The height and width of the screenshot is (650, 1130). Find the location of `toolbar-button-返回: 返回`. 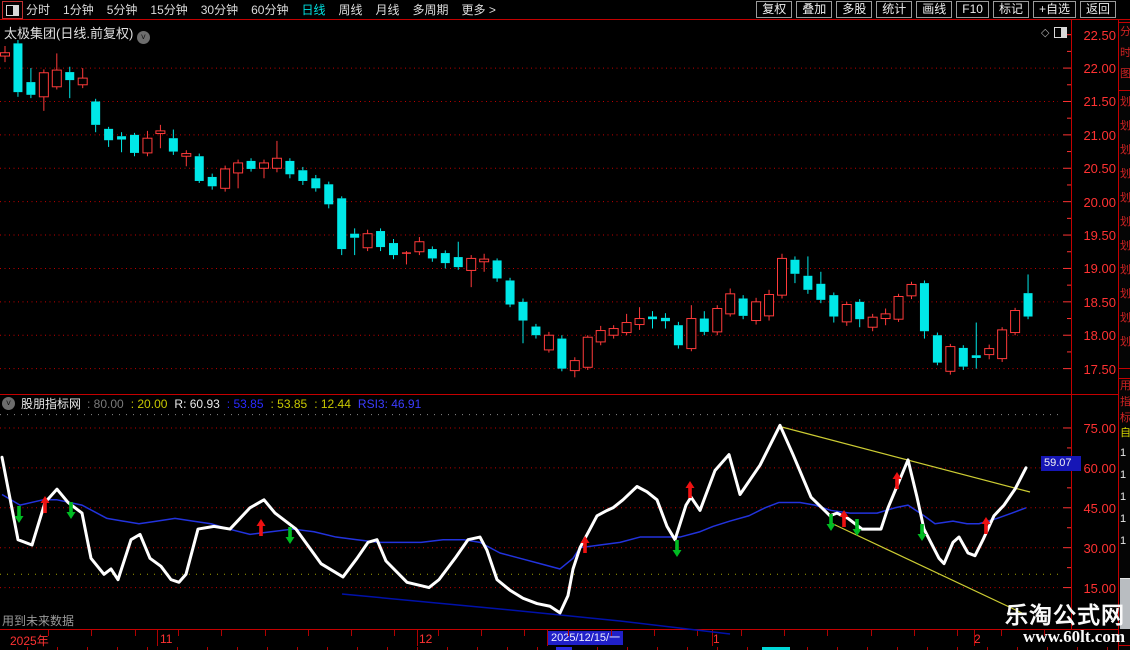

toolbar-button-返回: 返回 is located at coordinates (1097, 9).